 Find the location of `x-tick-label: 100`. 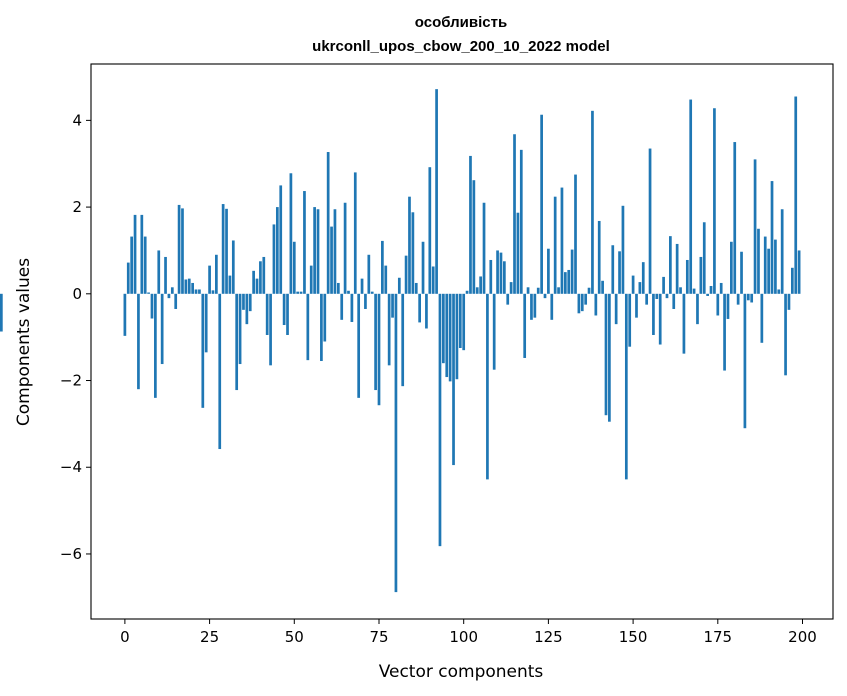

x-tick-label: 100 is located at coordinates (463, 637).